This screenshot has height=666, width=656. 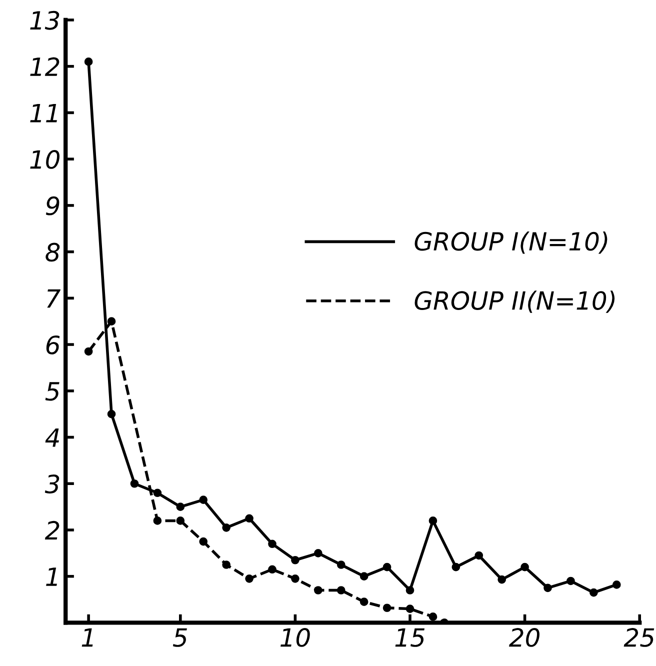 I want to click on x-tick-label: 25, so click(x=639, y=637).